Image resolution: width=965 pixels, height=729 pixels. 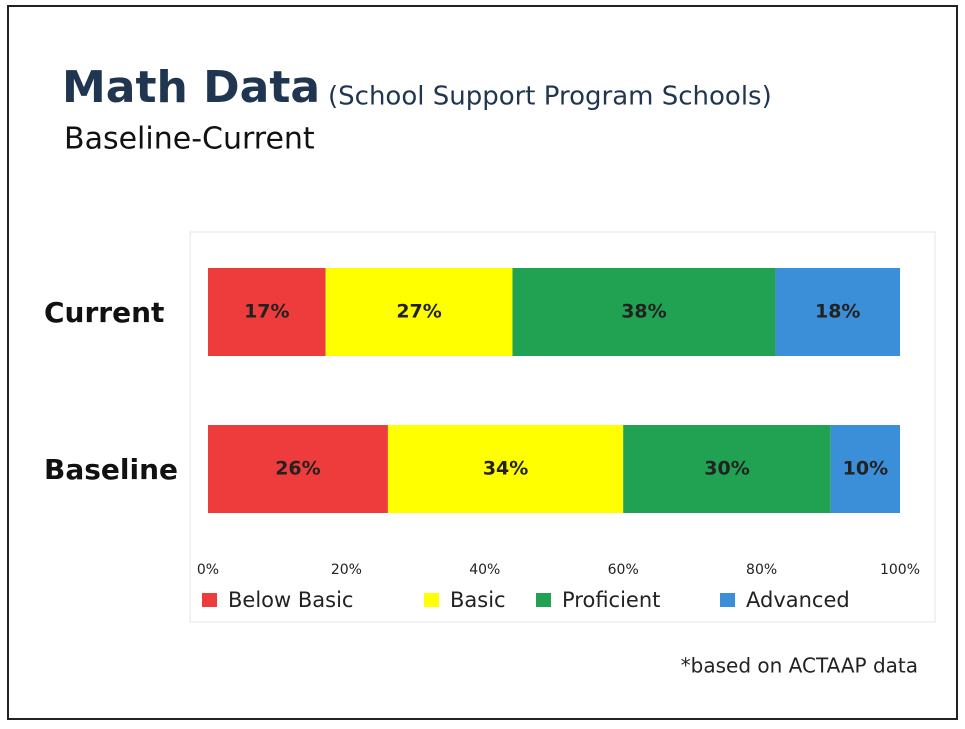 What do you see at coordinates (798, 600) in the screenshot?
I see `legend-label: Advanced` at bounding box center [798, 600].